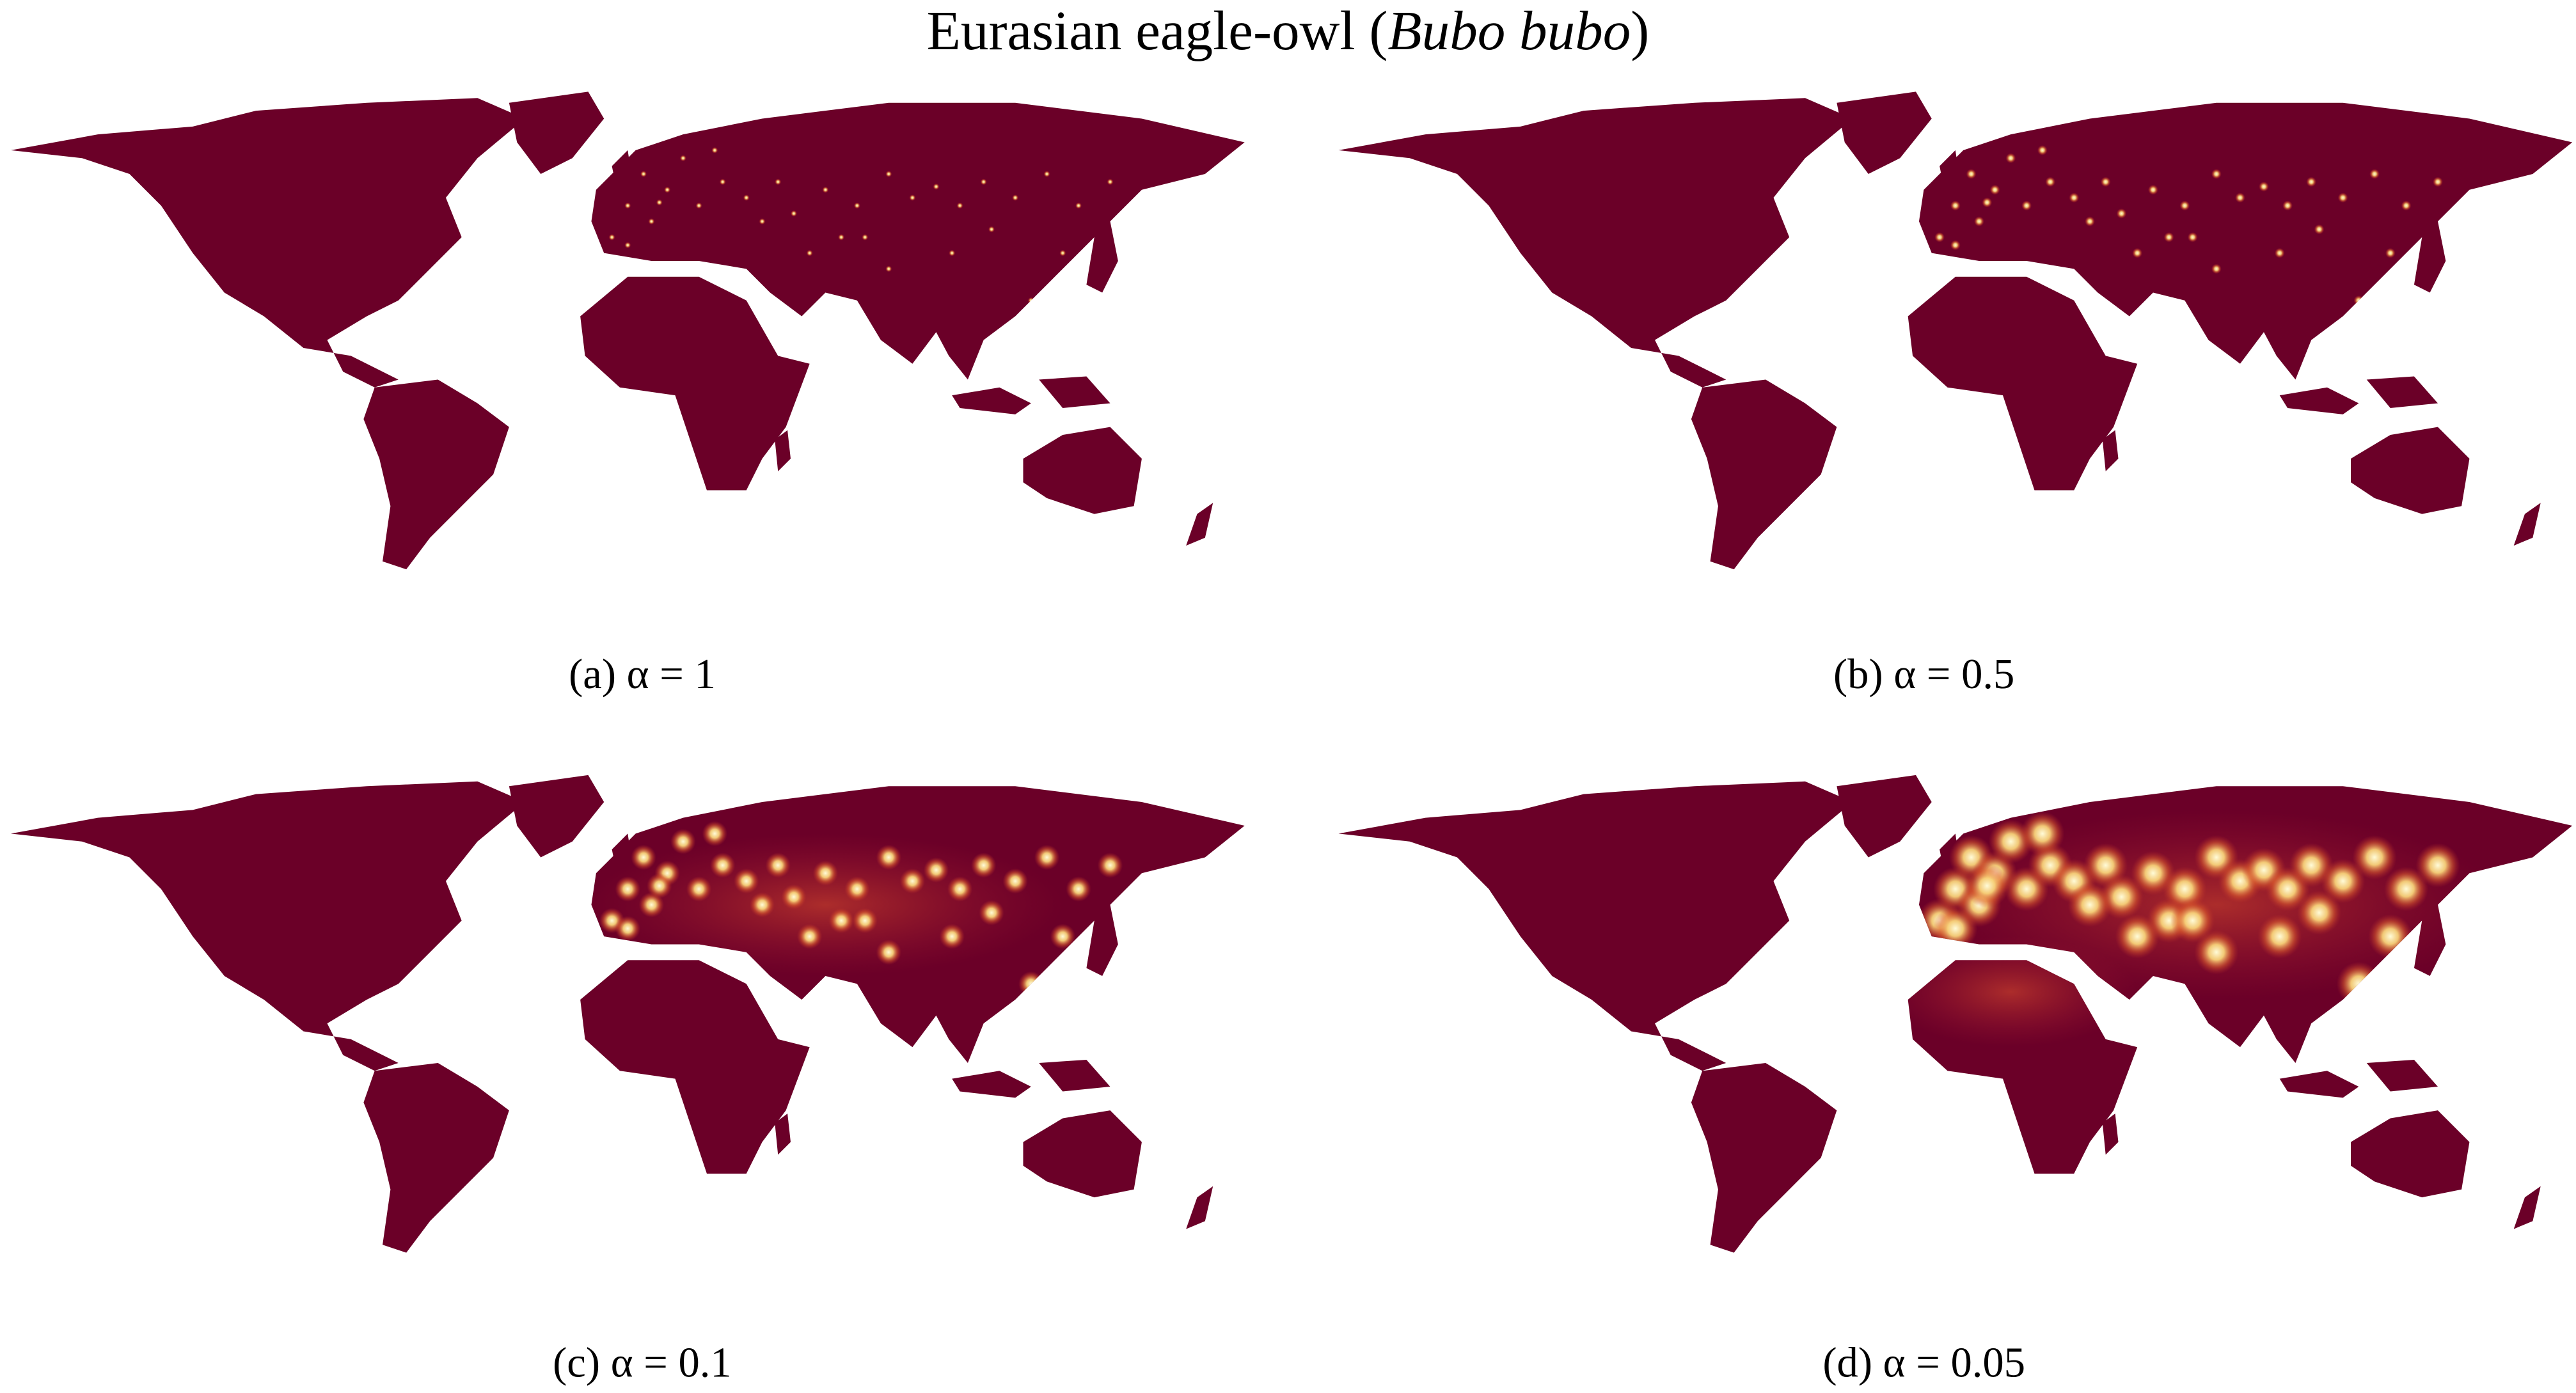  I want to click on panel-caption: (a) α = 1, so click(642, 674).